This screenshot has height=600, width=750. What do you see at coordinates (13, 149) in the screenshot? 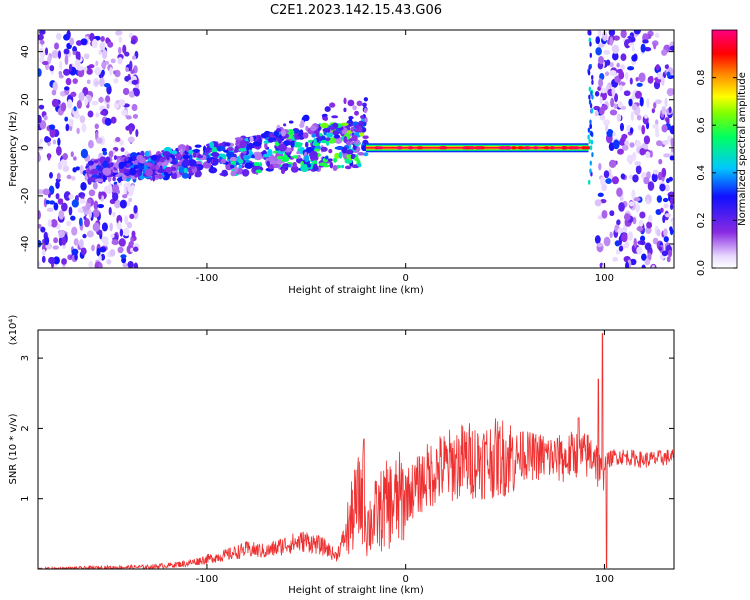
I see `spectrogram-y-label: Frequency (Hz)` at bounding box center [13, 149].